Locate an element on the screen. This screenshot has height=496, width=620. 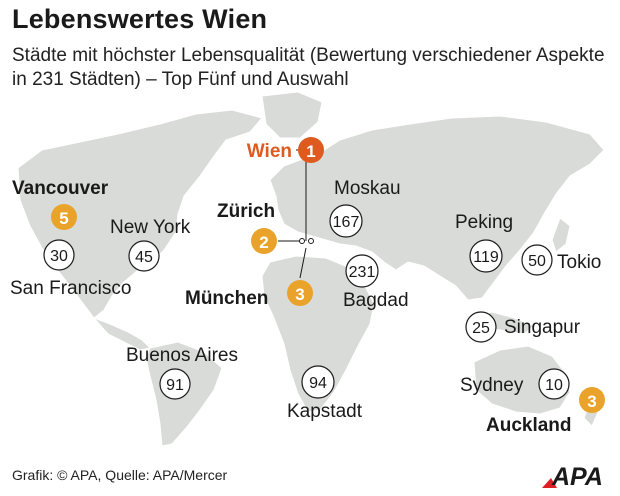
rank-singapur: 25 is located at coordinates (481, 328).